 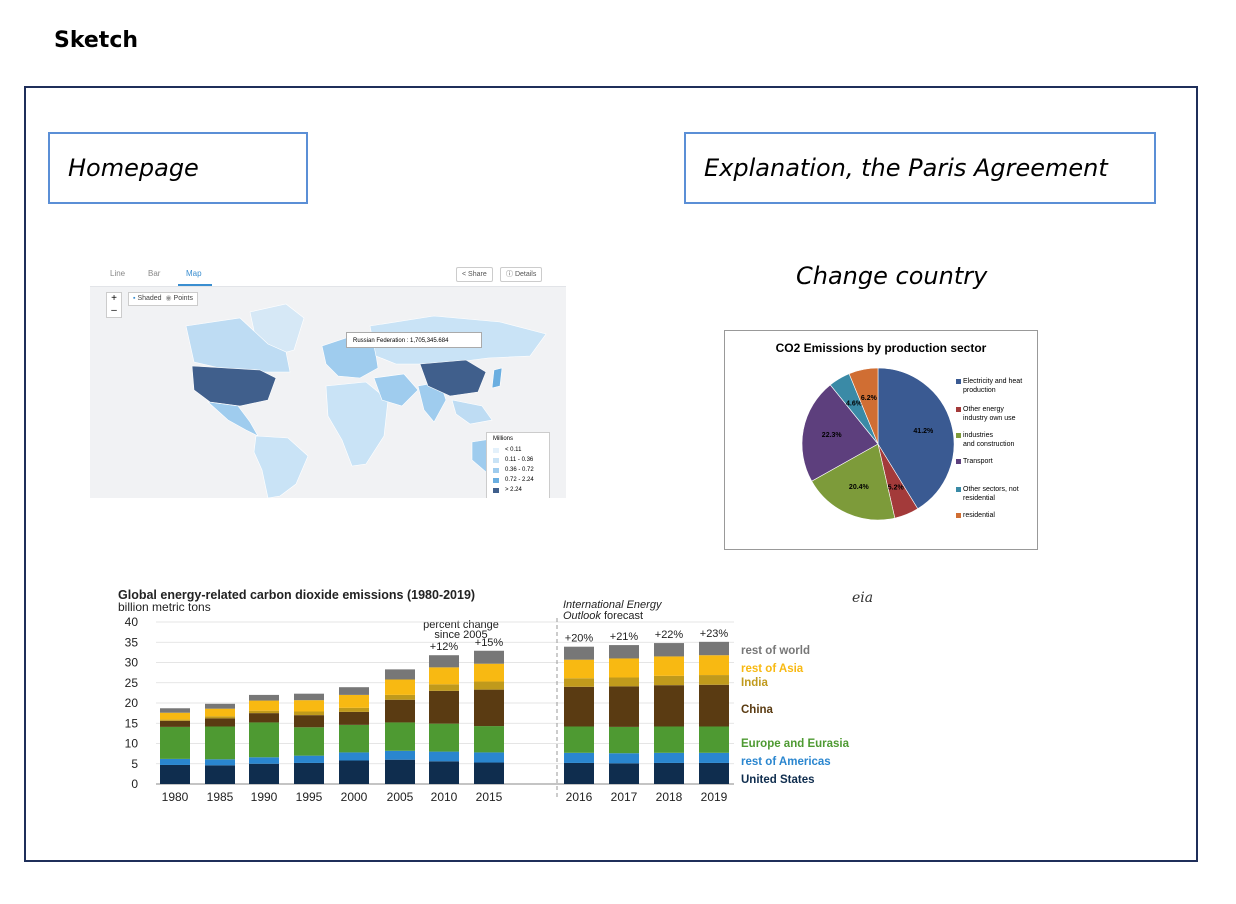 I want to click on country-brazil, so click(x=281, y=466).